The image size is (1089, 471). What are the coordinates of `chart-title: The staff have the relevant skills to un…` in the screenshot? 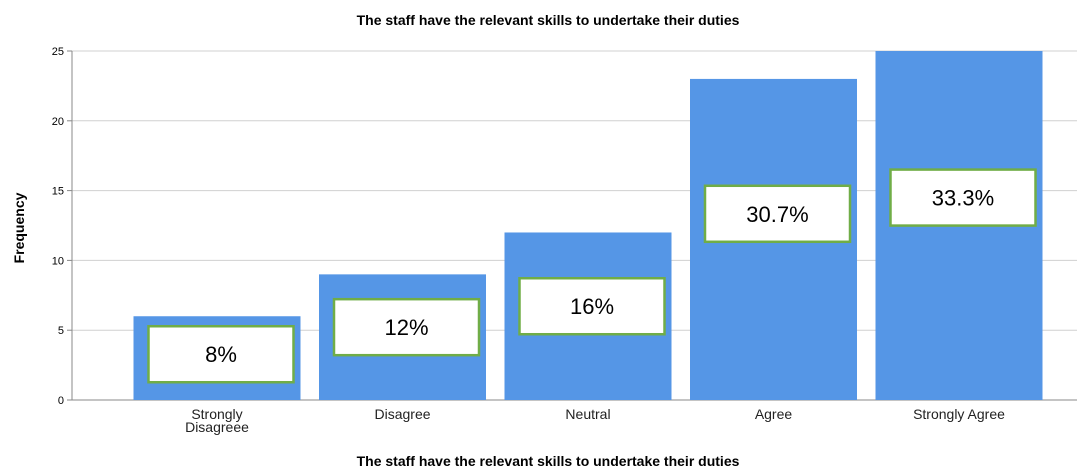 It's located at (548, 20).